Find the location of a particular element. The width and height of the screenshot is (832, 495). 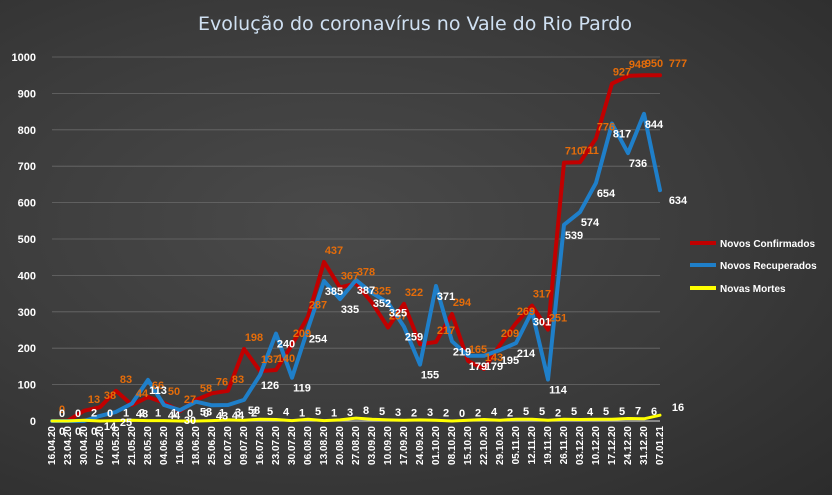

x-tick-label: 26.11.20 is located at coordinates (564, 445).